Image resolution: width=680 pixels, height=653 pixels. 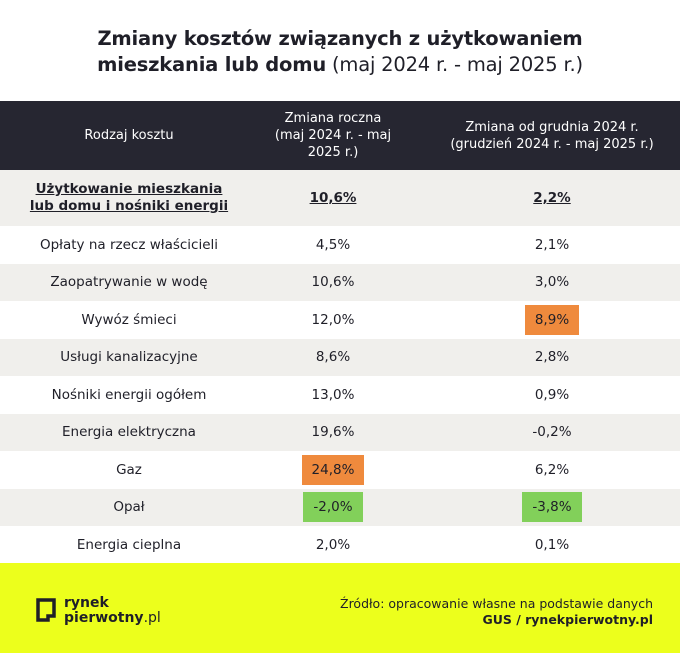 What do you see at coordinates (129, 394) in the screenshot?
I see `row-label: Nośniki energii ogółem` at bounding box center [129, 394].